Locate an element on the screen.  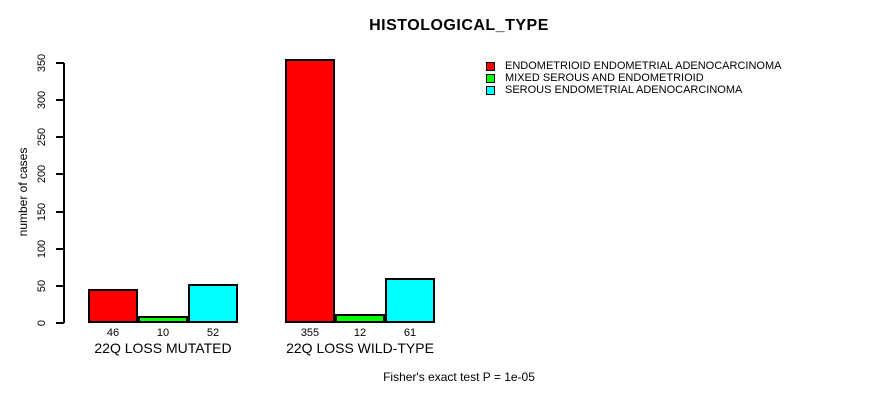
legend-row: MIXED SEROUS AND ENDOMETRIOID is located at coordinates (633, 78).